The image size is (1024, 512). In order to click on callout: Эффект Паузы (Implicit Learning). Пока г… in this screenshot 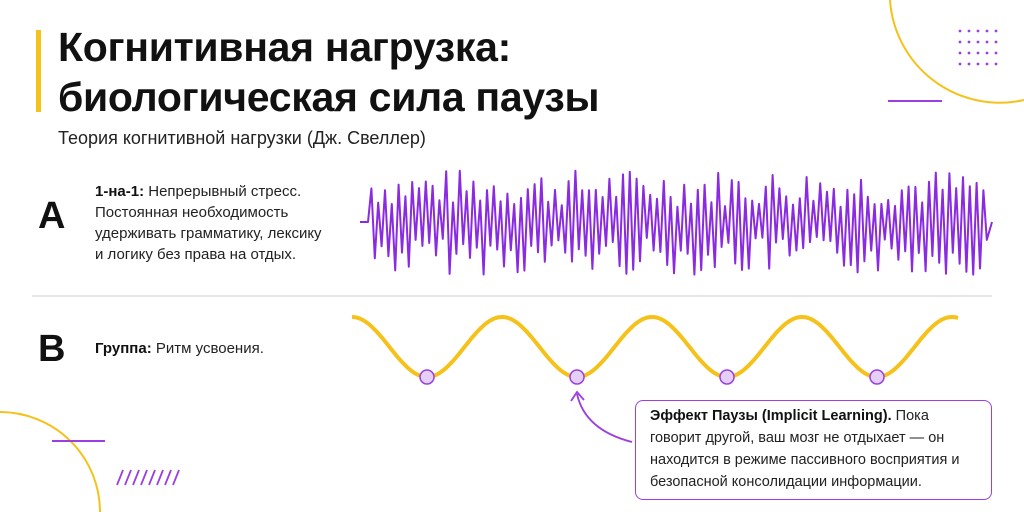, I will do `click(813, 450)`.